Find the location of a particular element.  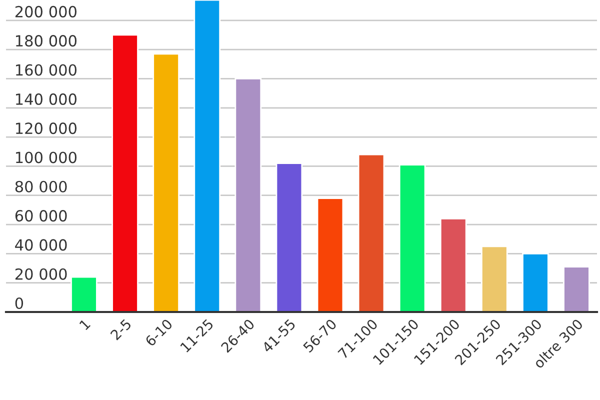

y-tick-label: 40 000 is located at coordinates (41, 245).